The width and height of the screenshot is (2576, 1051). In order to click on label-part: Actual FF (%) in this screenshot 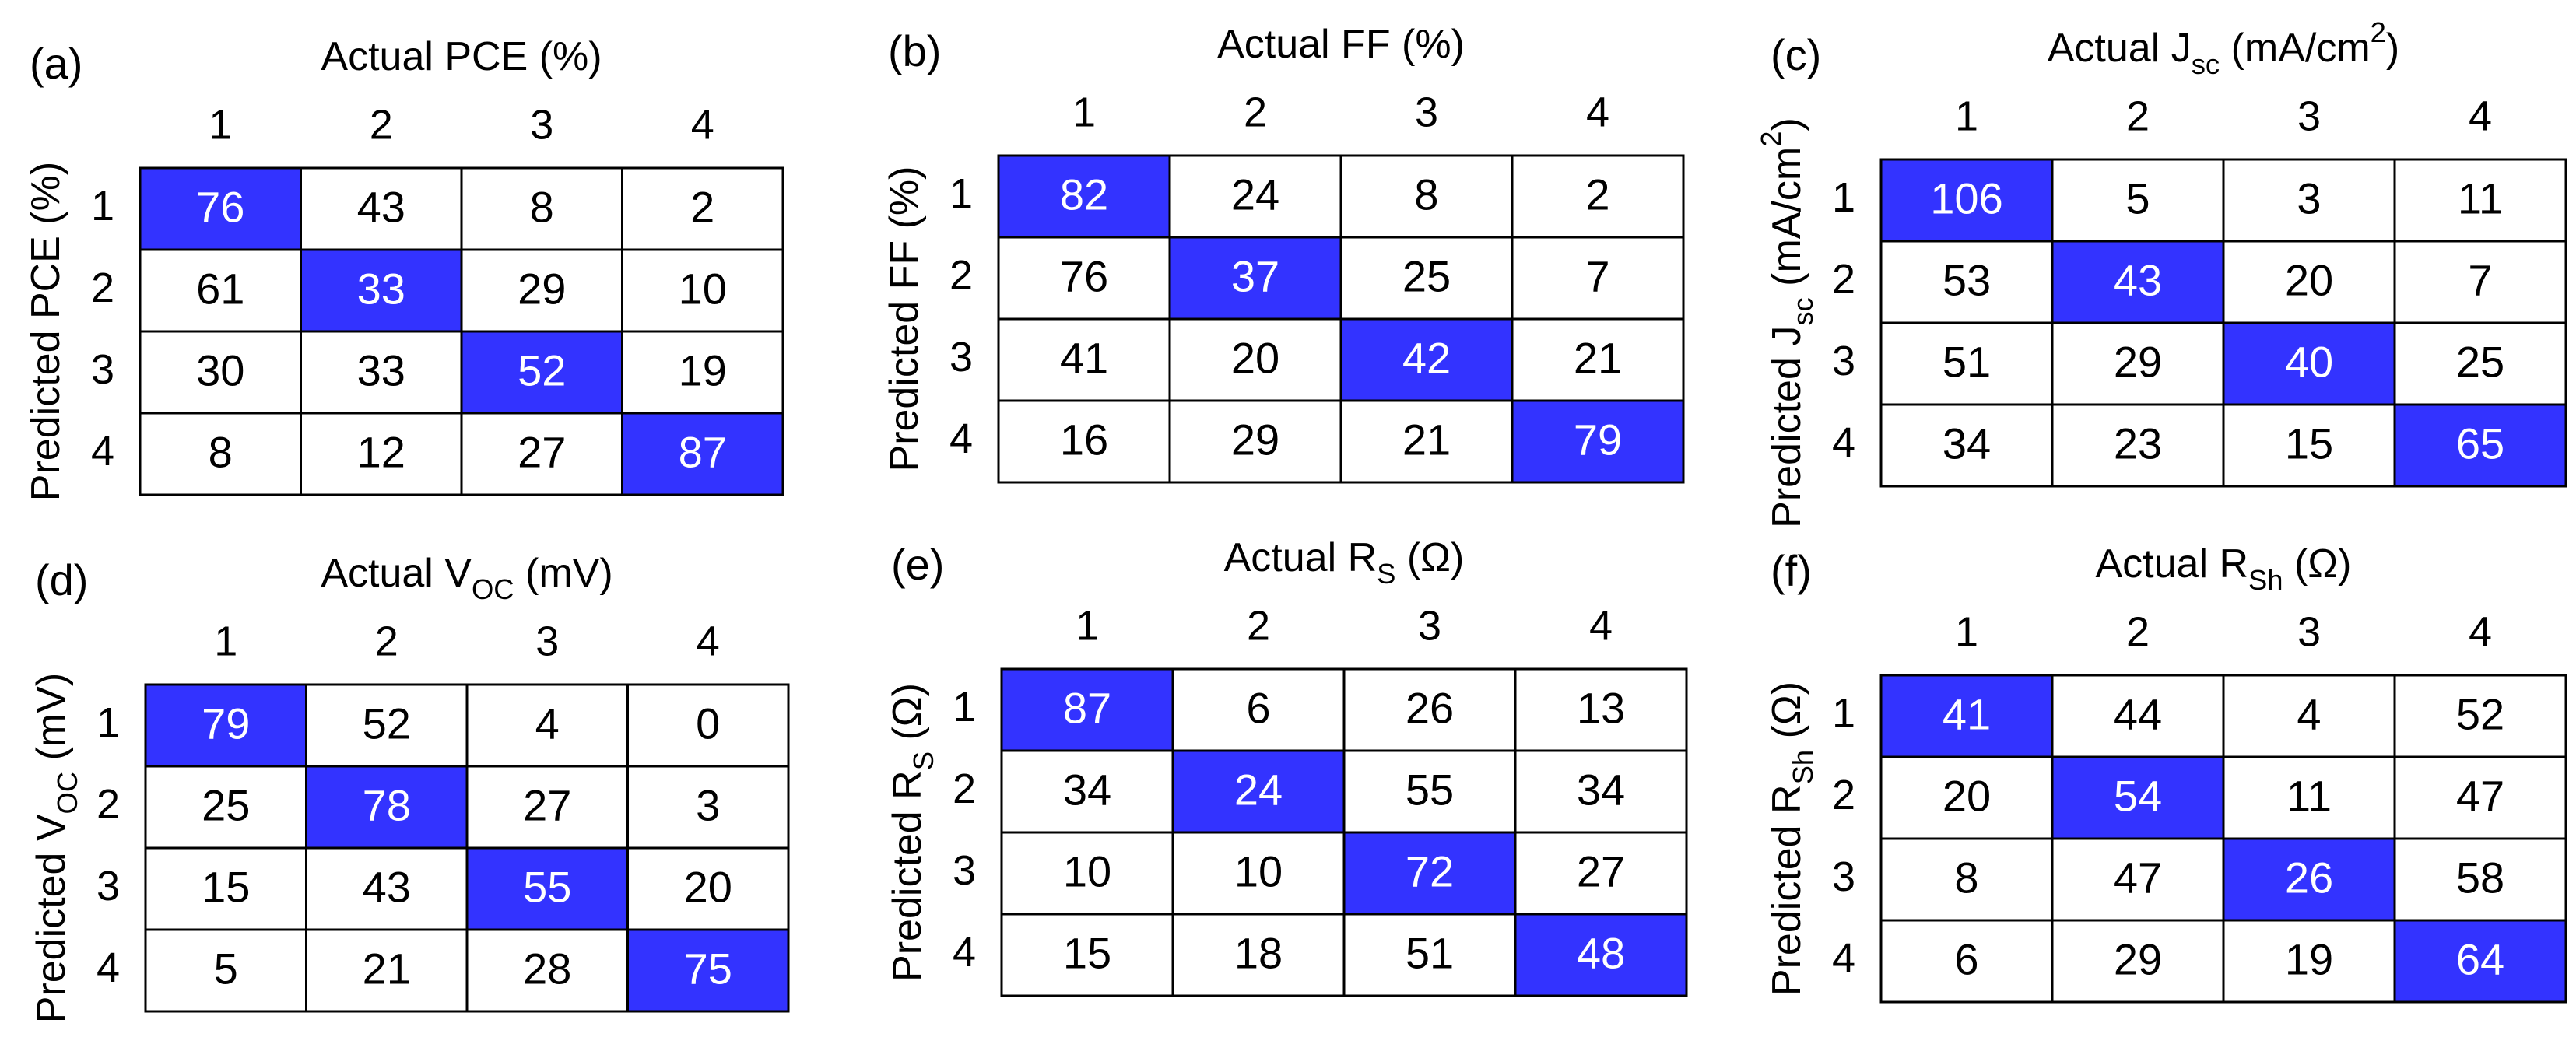, I will do `click(1341, 44)`.